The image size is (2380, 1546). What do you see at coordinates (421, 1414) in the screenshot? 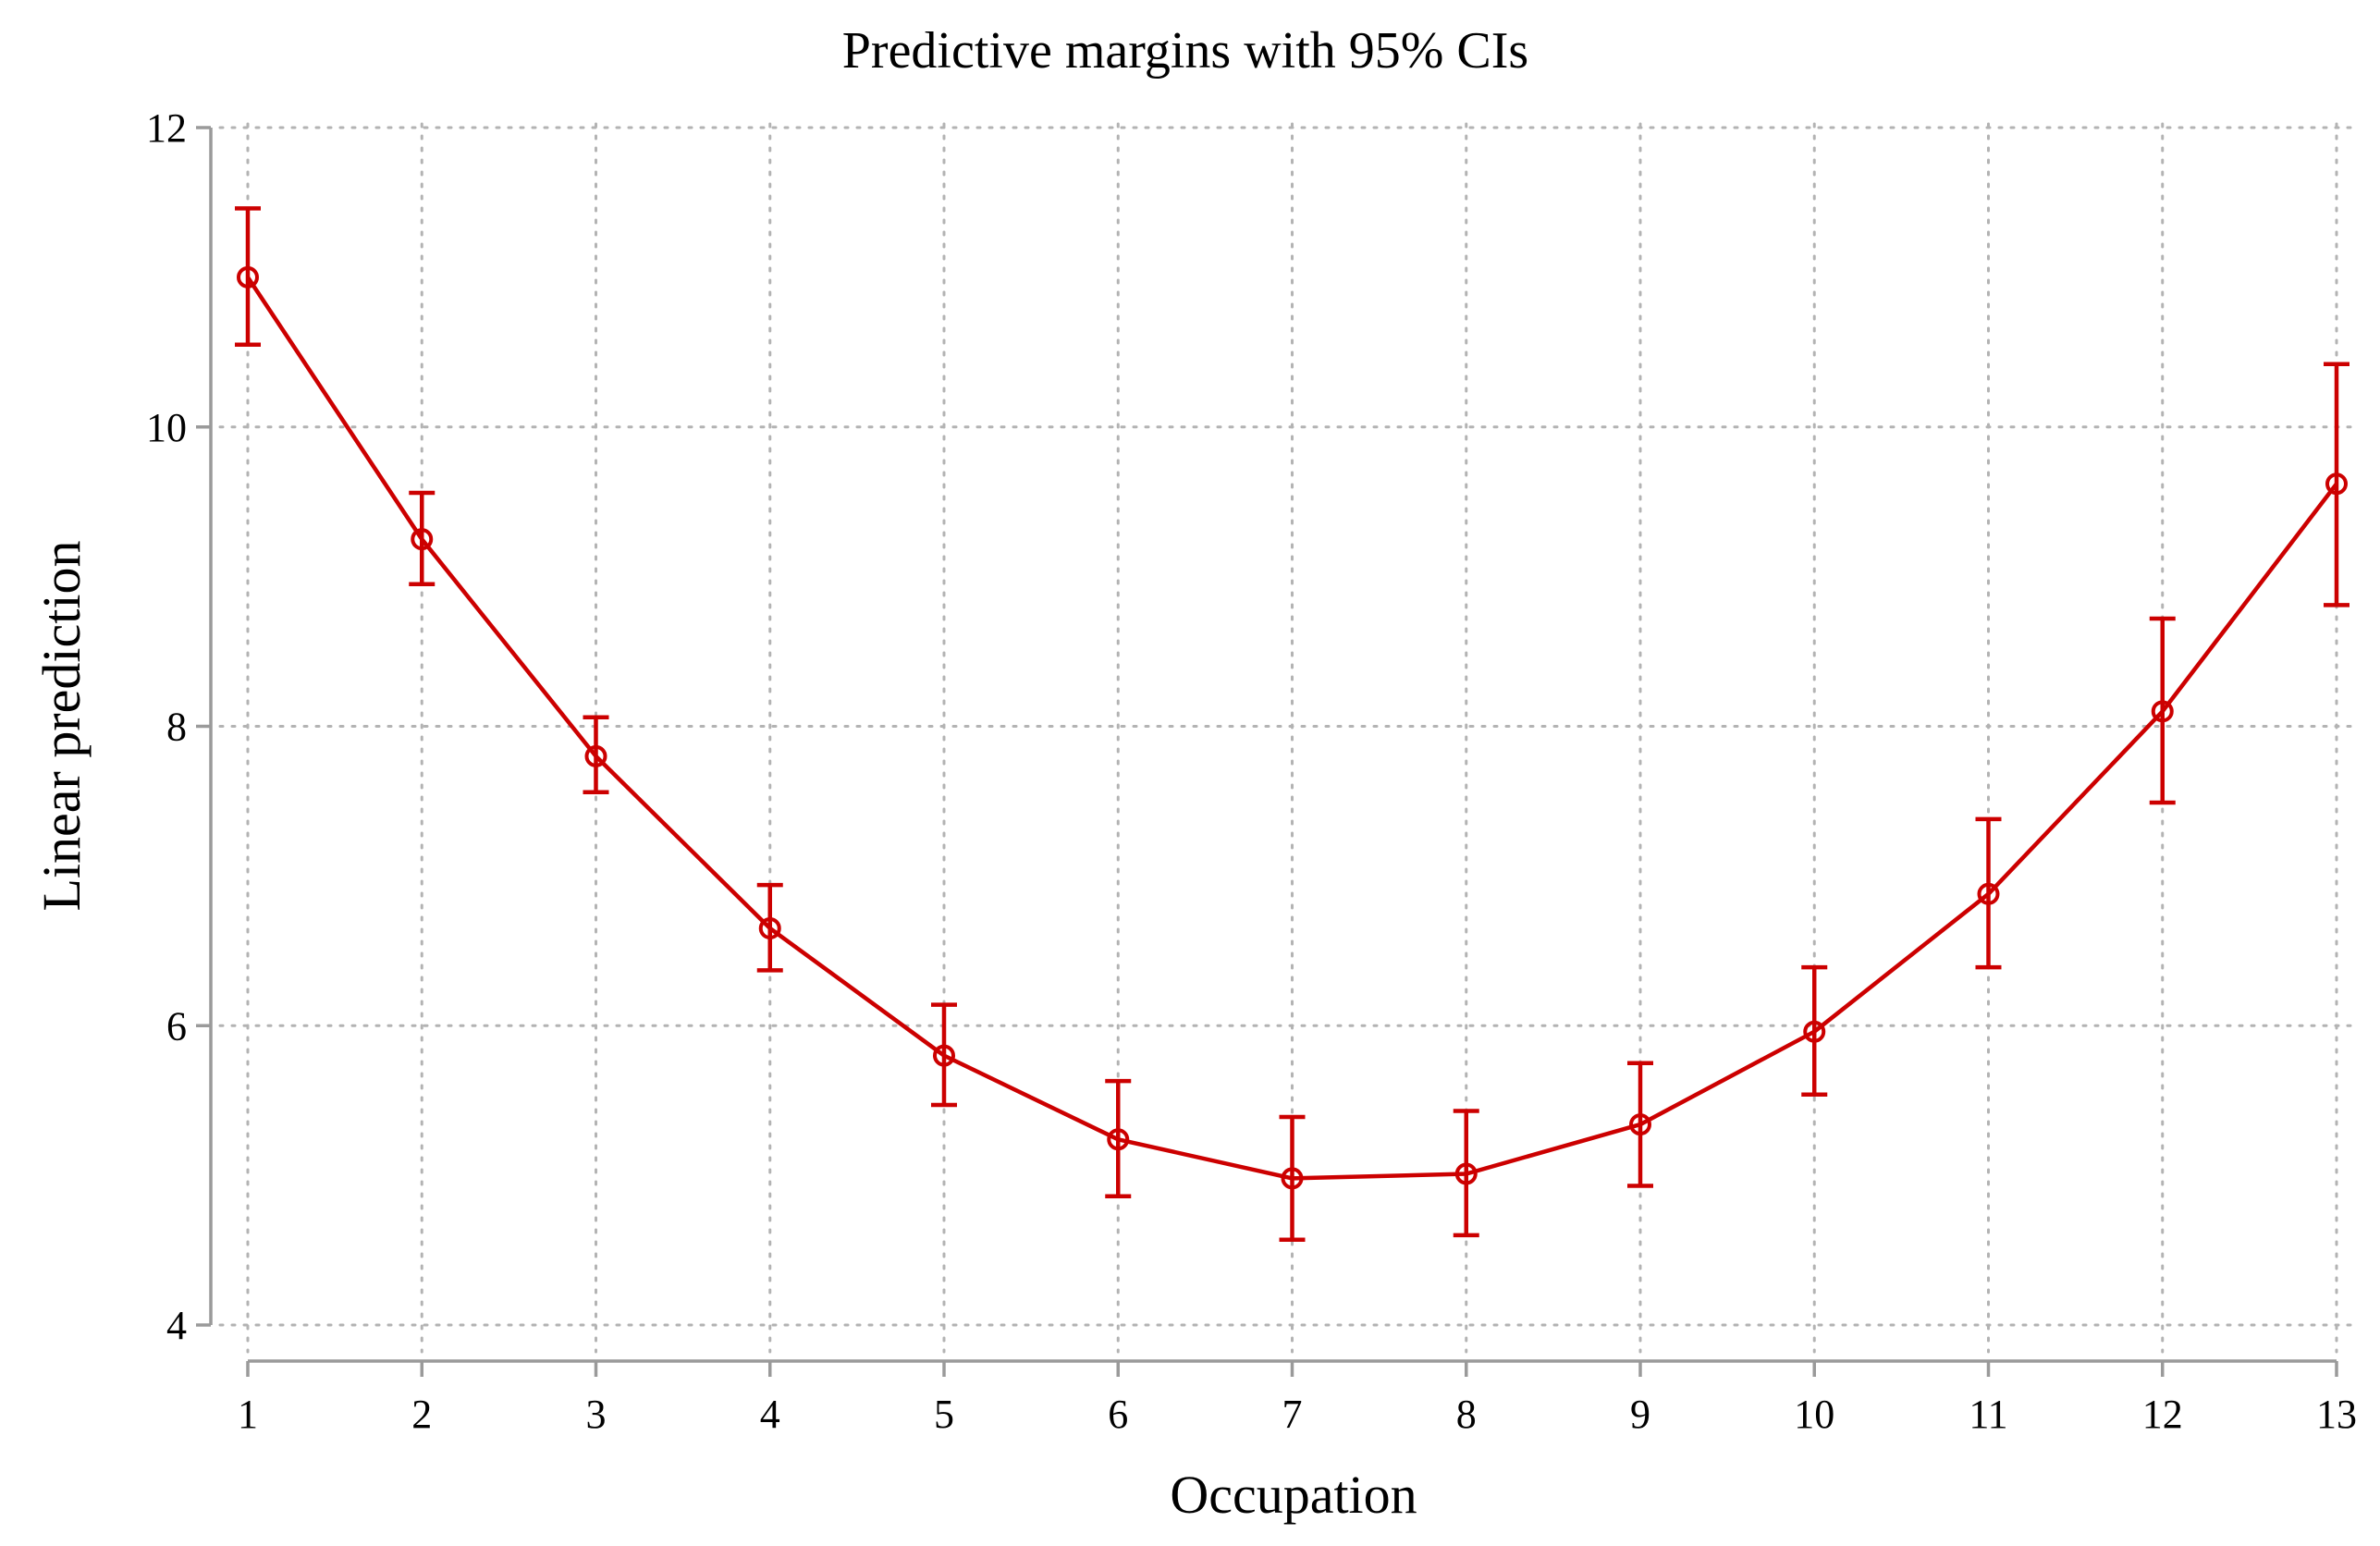
I see `x-tick-label-2: 2` at bounding box center [421, 1414].